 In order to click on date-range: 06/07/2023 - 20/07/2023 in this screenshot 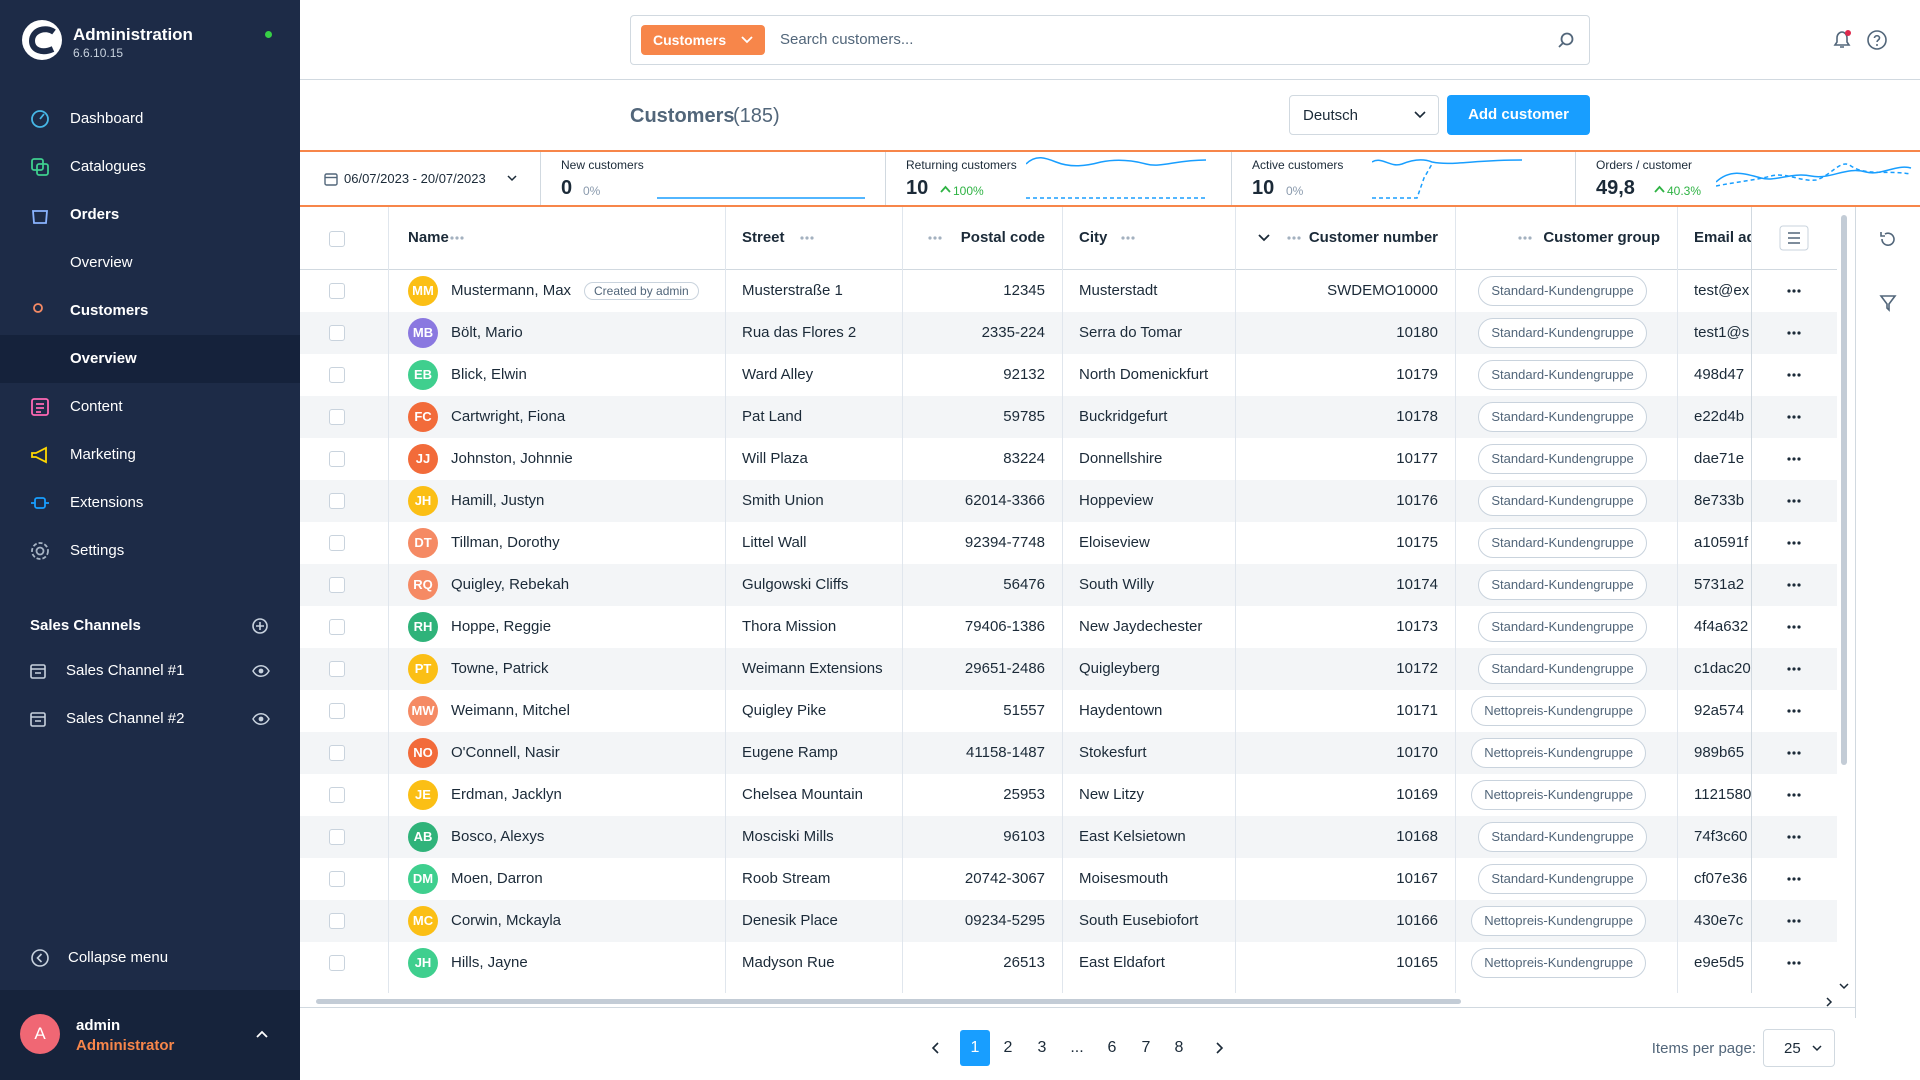, I will do `click(415, 178)`.